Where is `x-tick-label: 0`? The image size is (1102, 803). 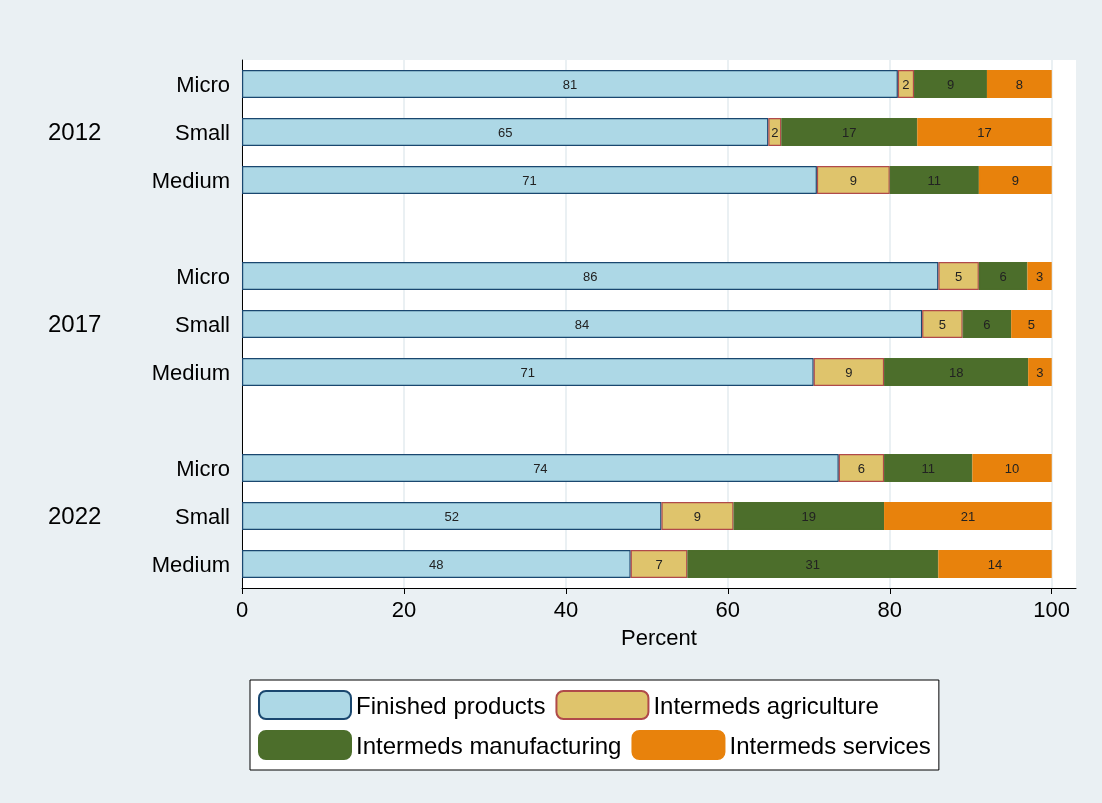
x-tick-label: 0 is located at coordinates (242, 609).